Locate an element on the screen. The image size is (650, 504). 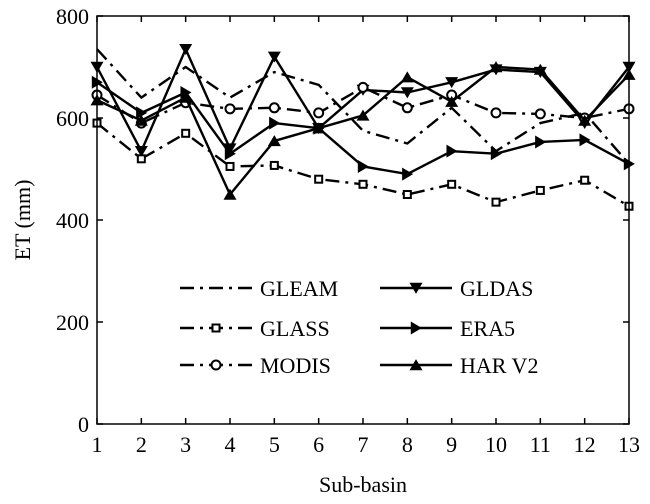
x-tick-label: 7 is located at coordinates (363, 444).